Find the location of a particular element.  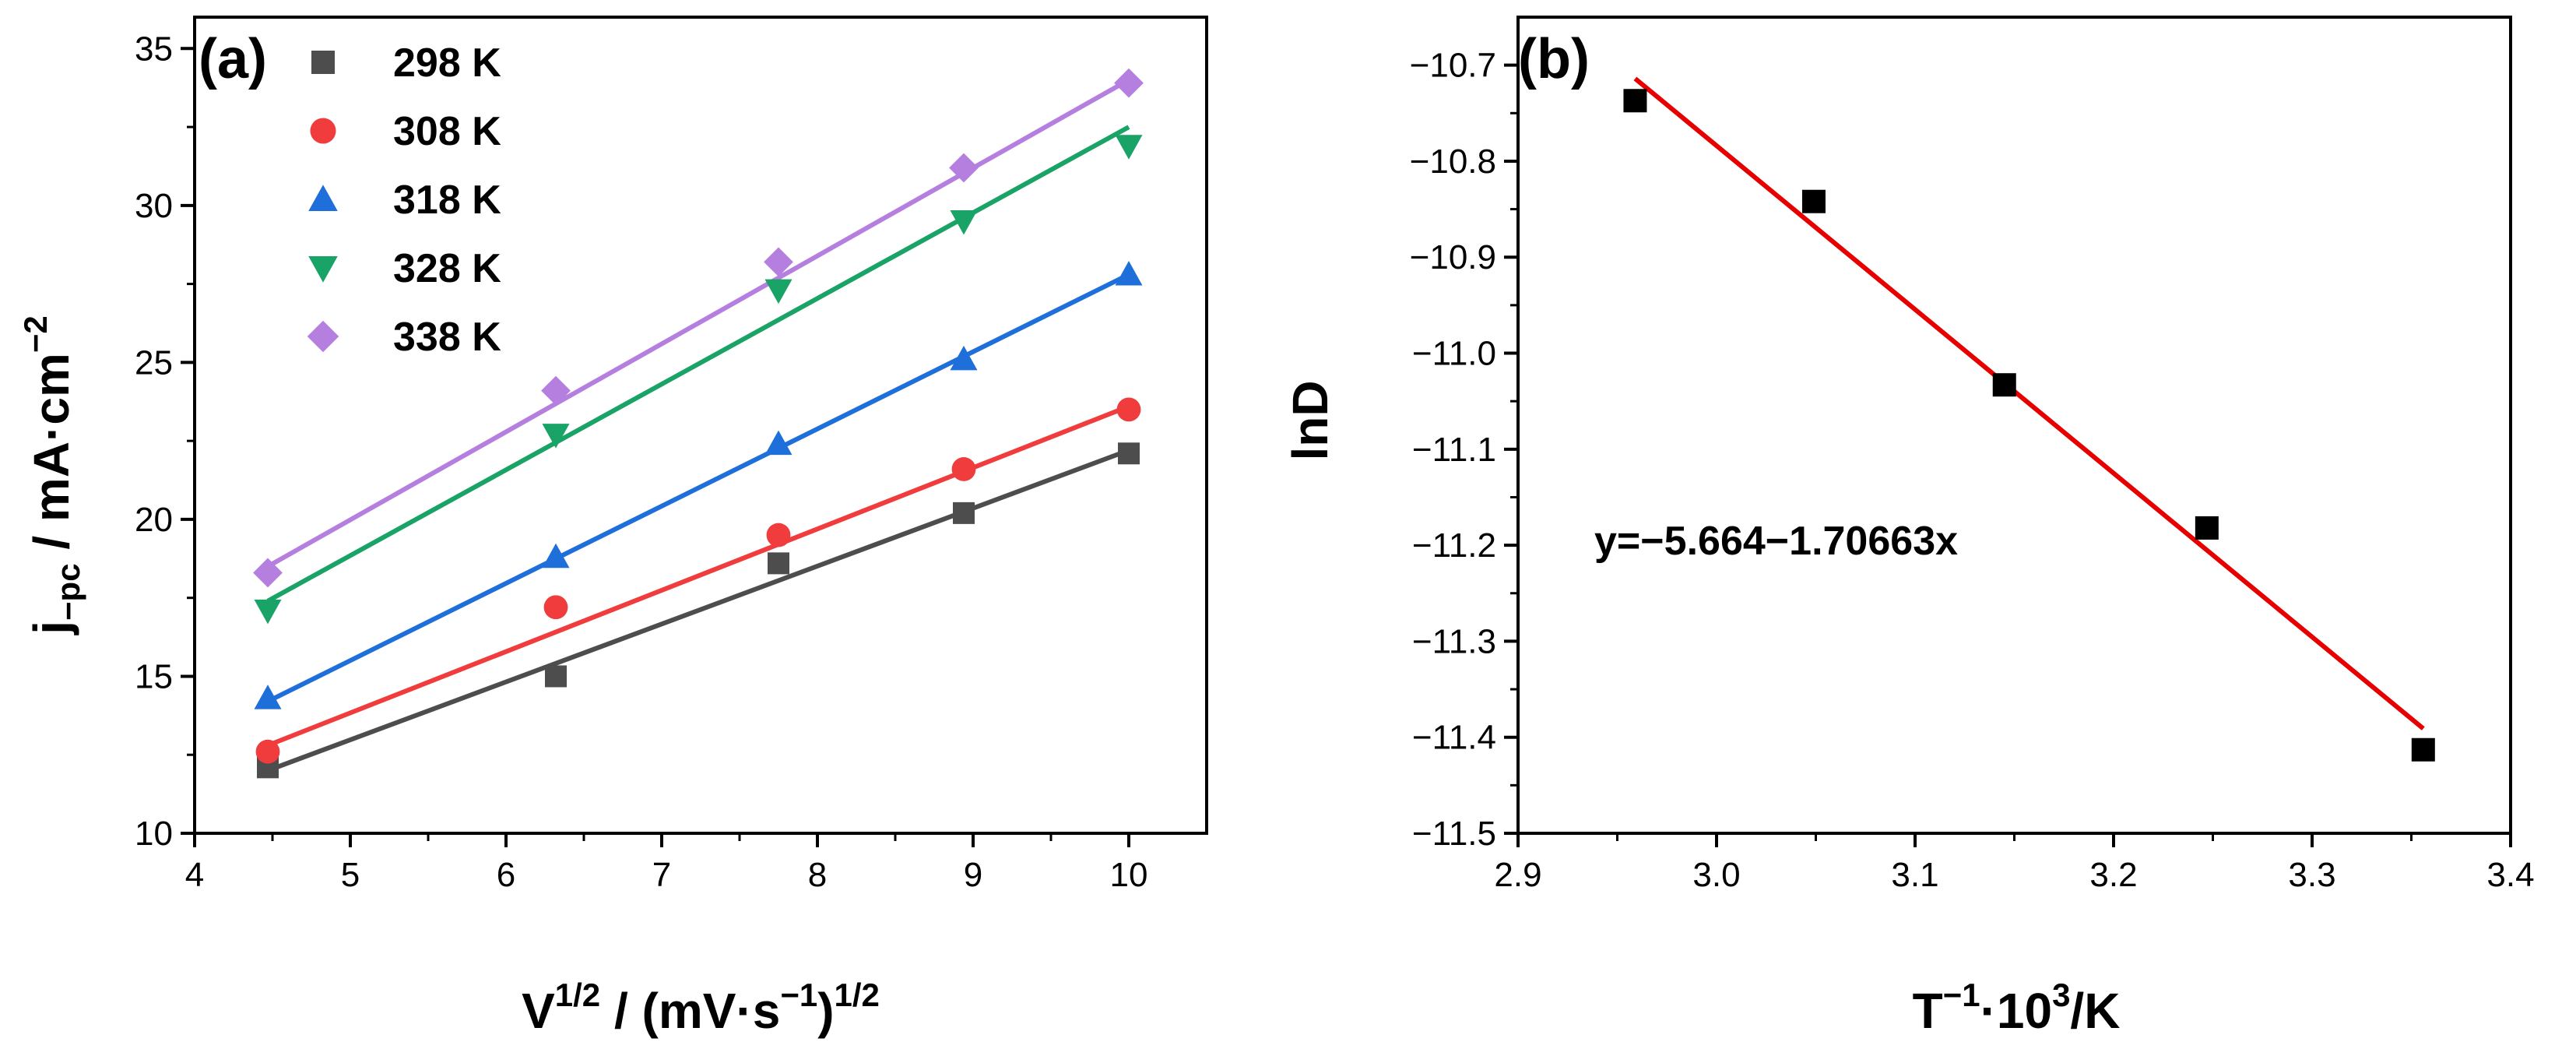

x-tick-label: 10 is located at coordinates (1129, 875).